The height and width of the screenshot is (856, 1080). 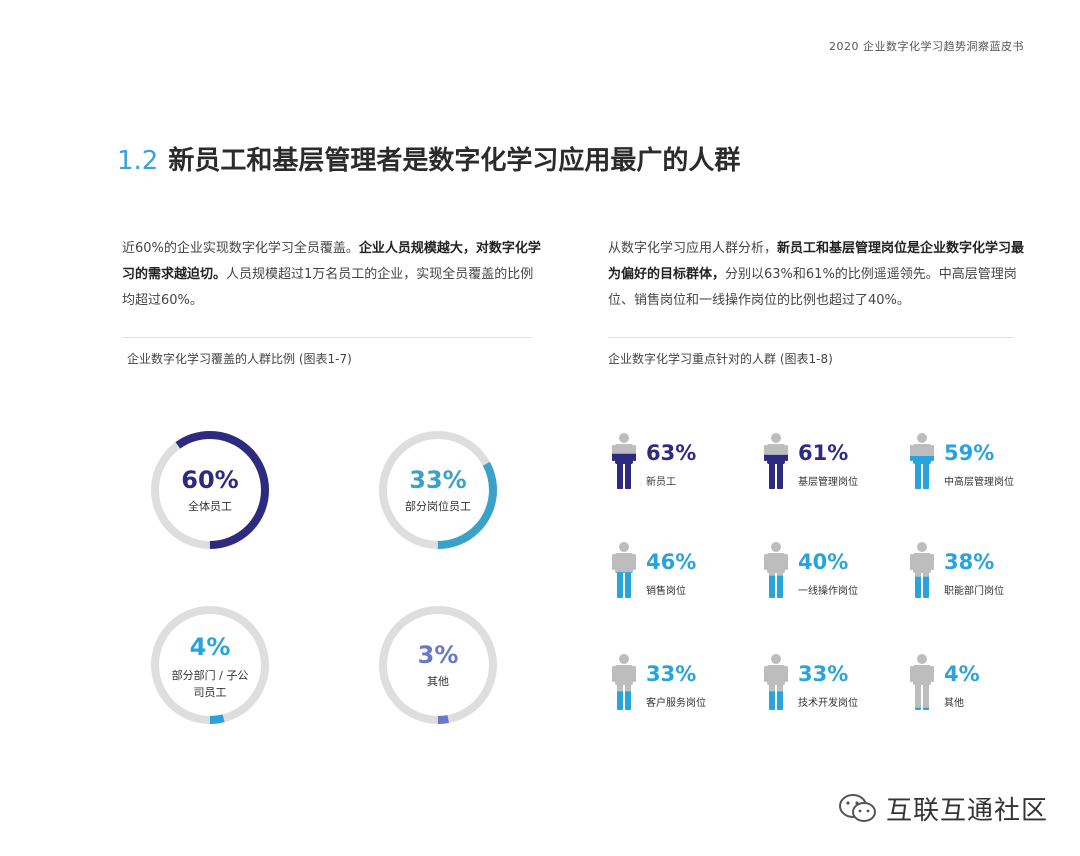 I want to click on person-item-6: 38% 职能部门岗位, so click(x=995, y=575).